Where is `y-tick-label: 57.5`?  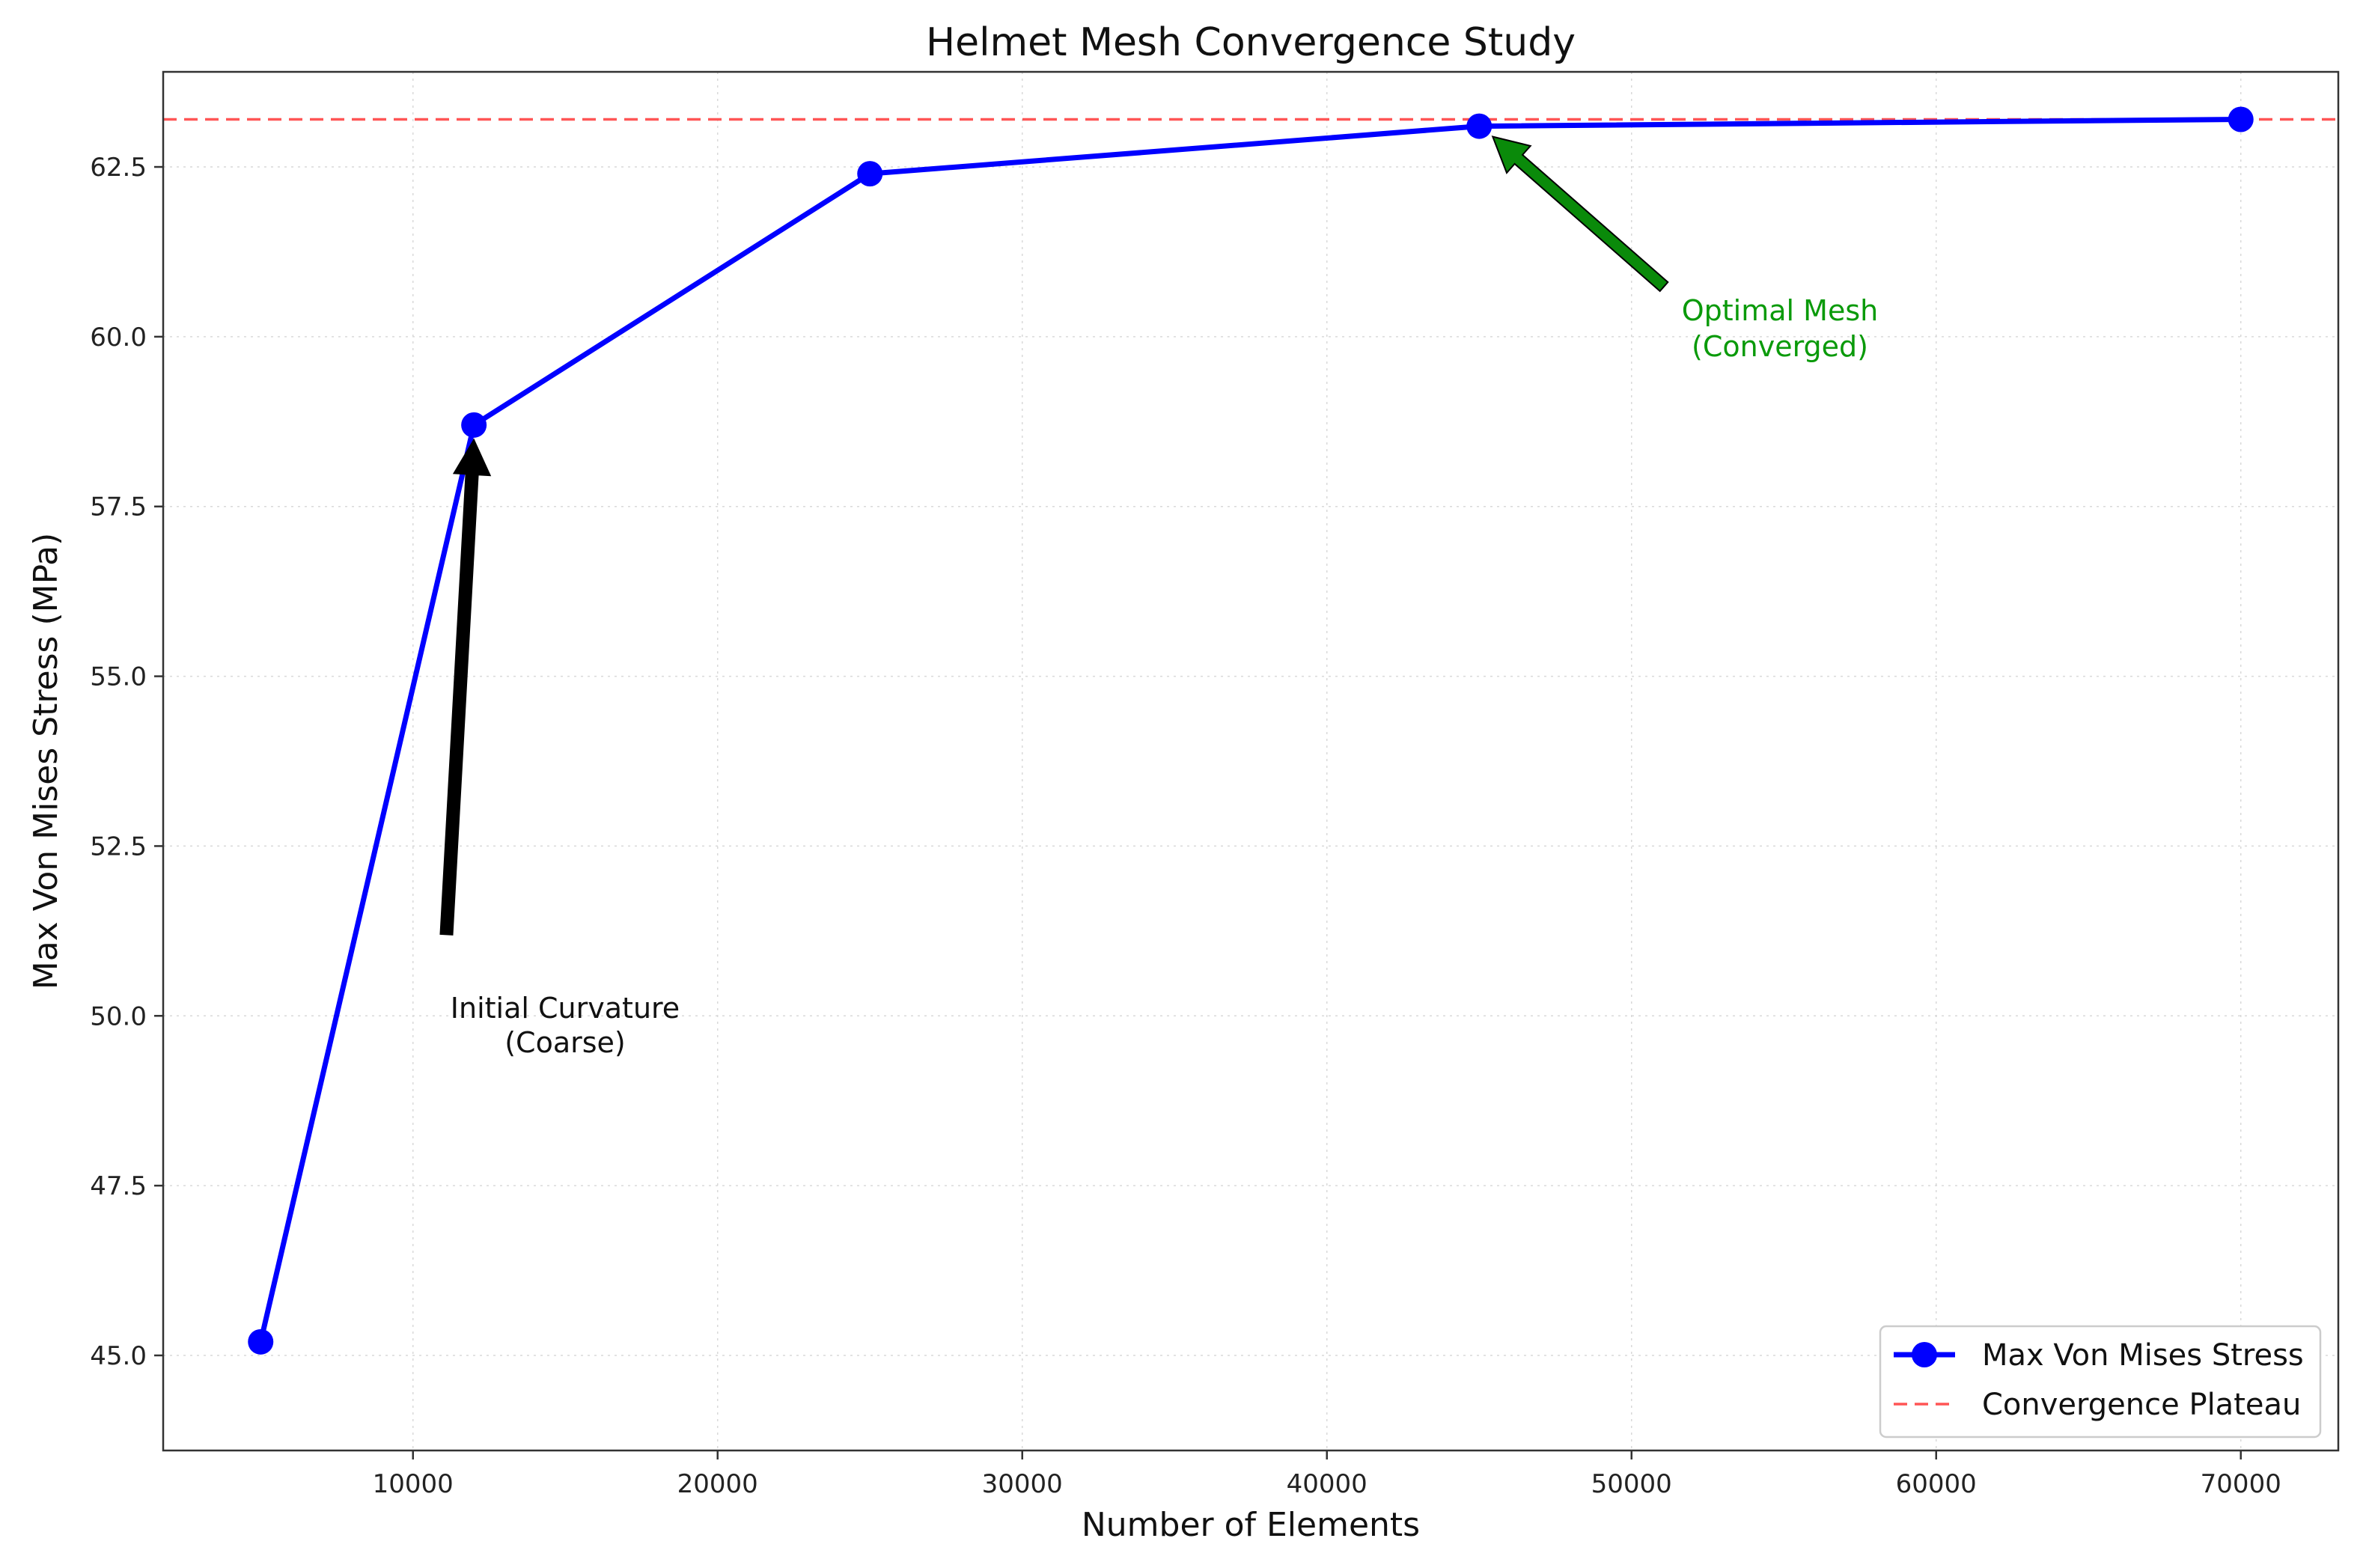 y-tick-label: 57.5 is located at coordinates (119, 507).